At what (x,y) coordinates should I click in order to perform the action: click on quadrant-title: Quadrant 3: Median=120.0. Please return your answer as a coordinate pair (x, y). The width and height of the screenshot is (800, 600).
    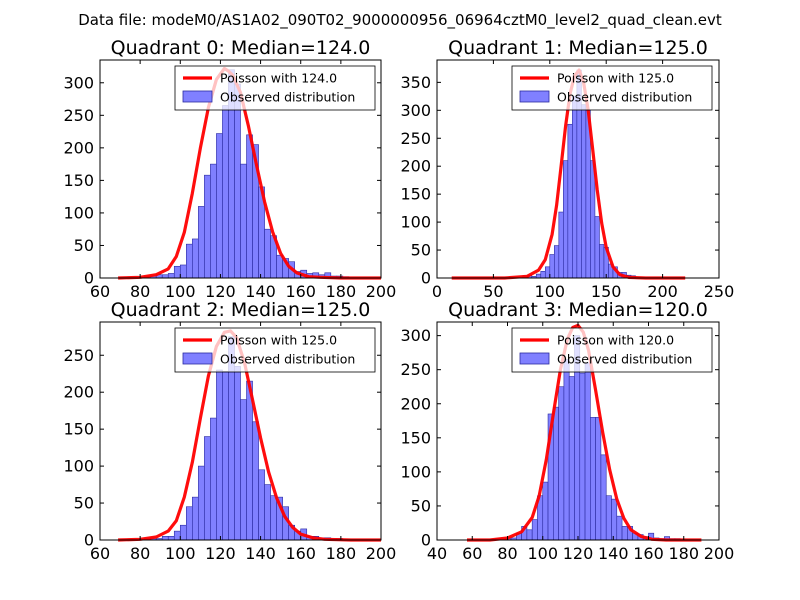
    Looking at the image, I should click on (578, 310).